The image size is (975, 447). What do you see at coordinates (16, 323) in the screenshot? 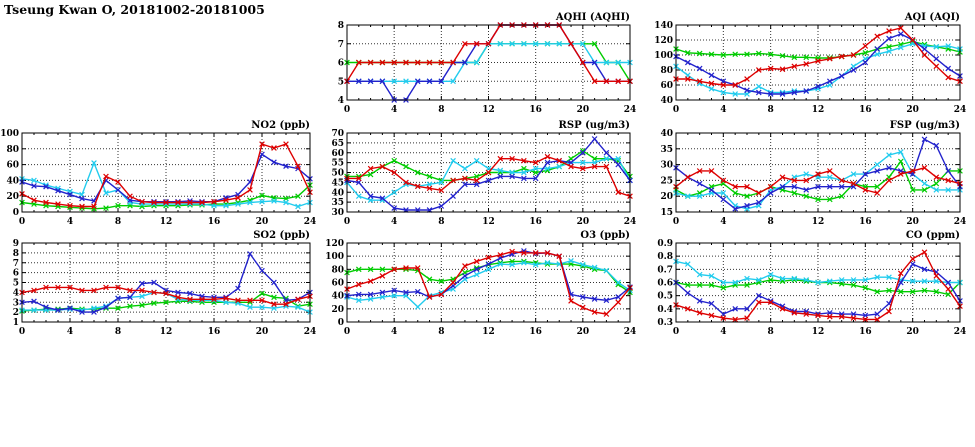
I see `y-tick-label: 1` at bounding box center [16, 323].